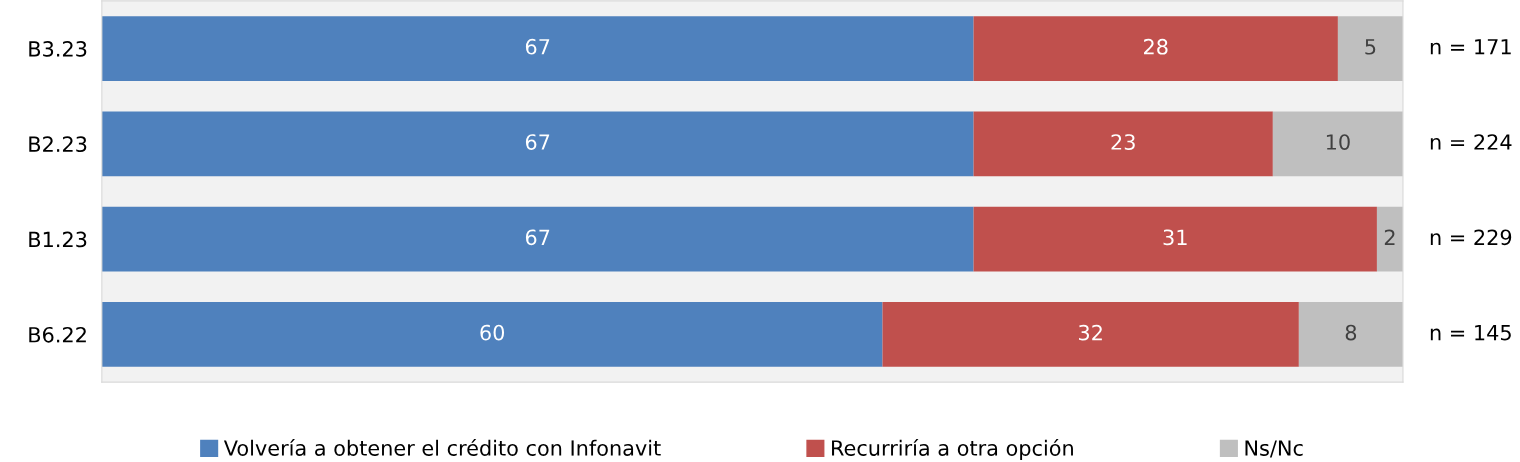 Image resolution: width=1520 pixels, height=462 pixels. What do you see at coordinates (1471, 142) in the screenshot?
I see `text: n = 224` at bounding box center [1471, 142].